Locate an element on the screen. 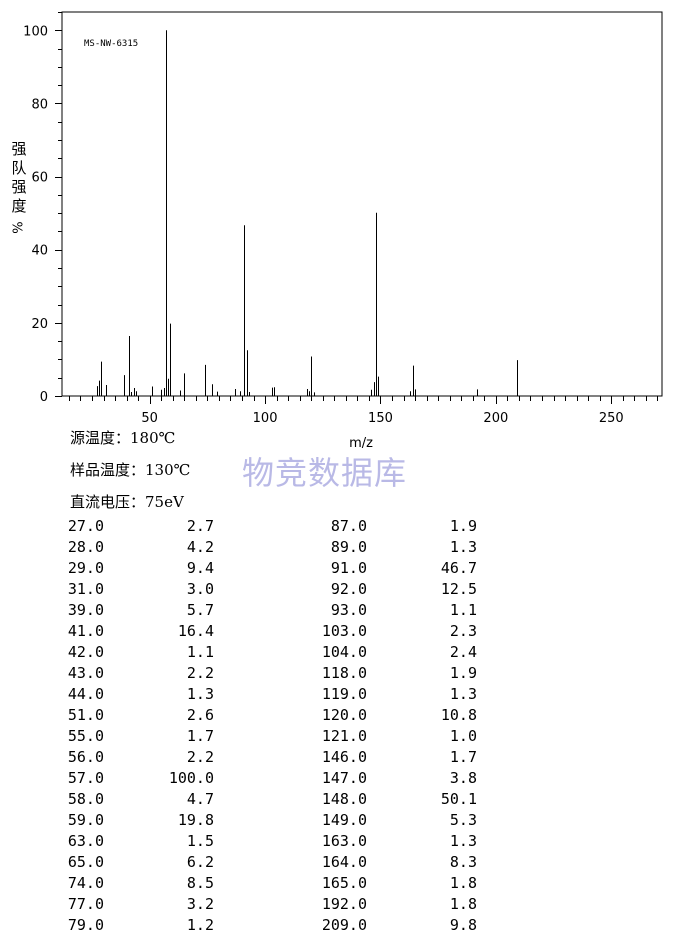  source-temperature: 源温度：180℃ is located at coordinates (123, 438).